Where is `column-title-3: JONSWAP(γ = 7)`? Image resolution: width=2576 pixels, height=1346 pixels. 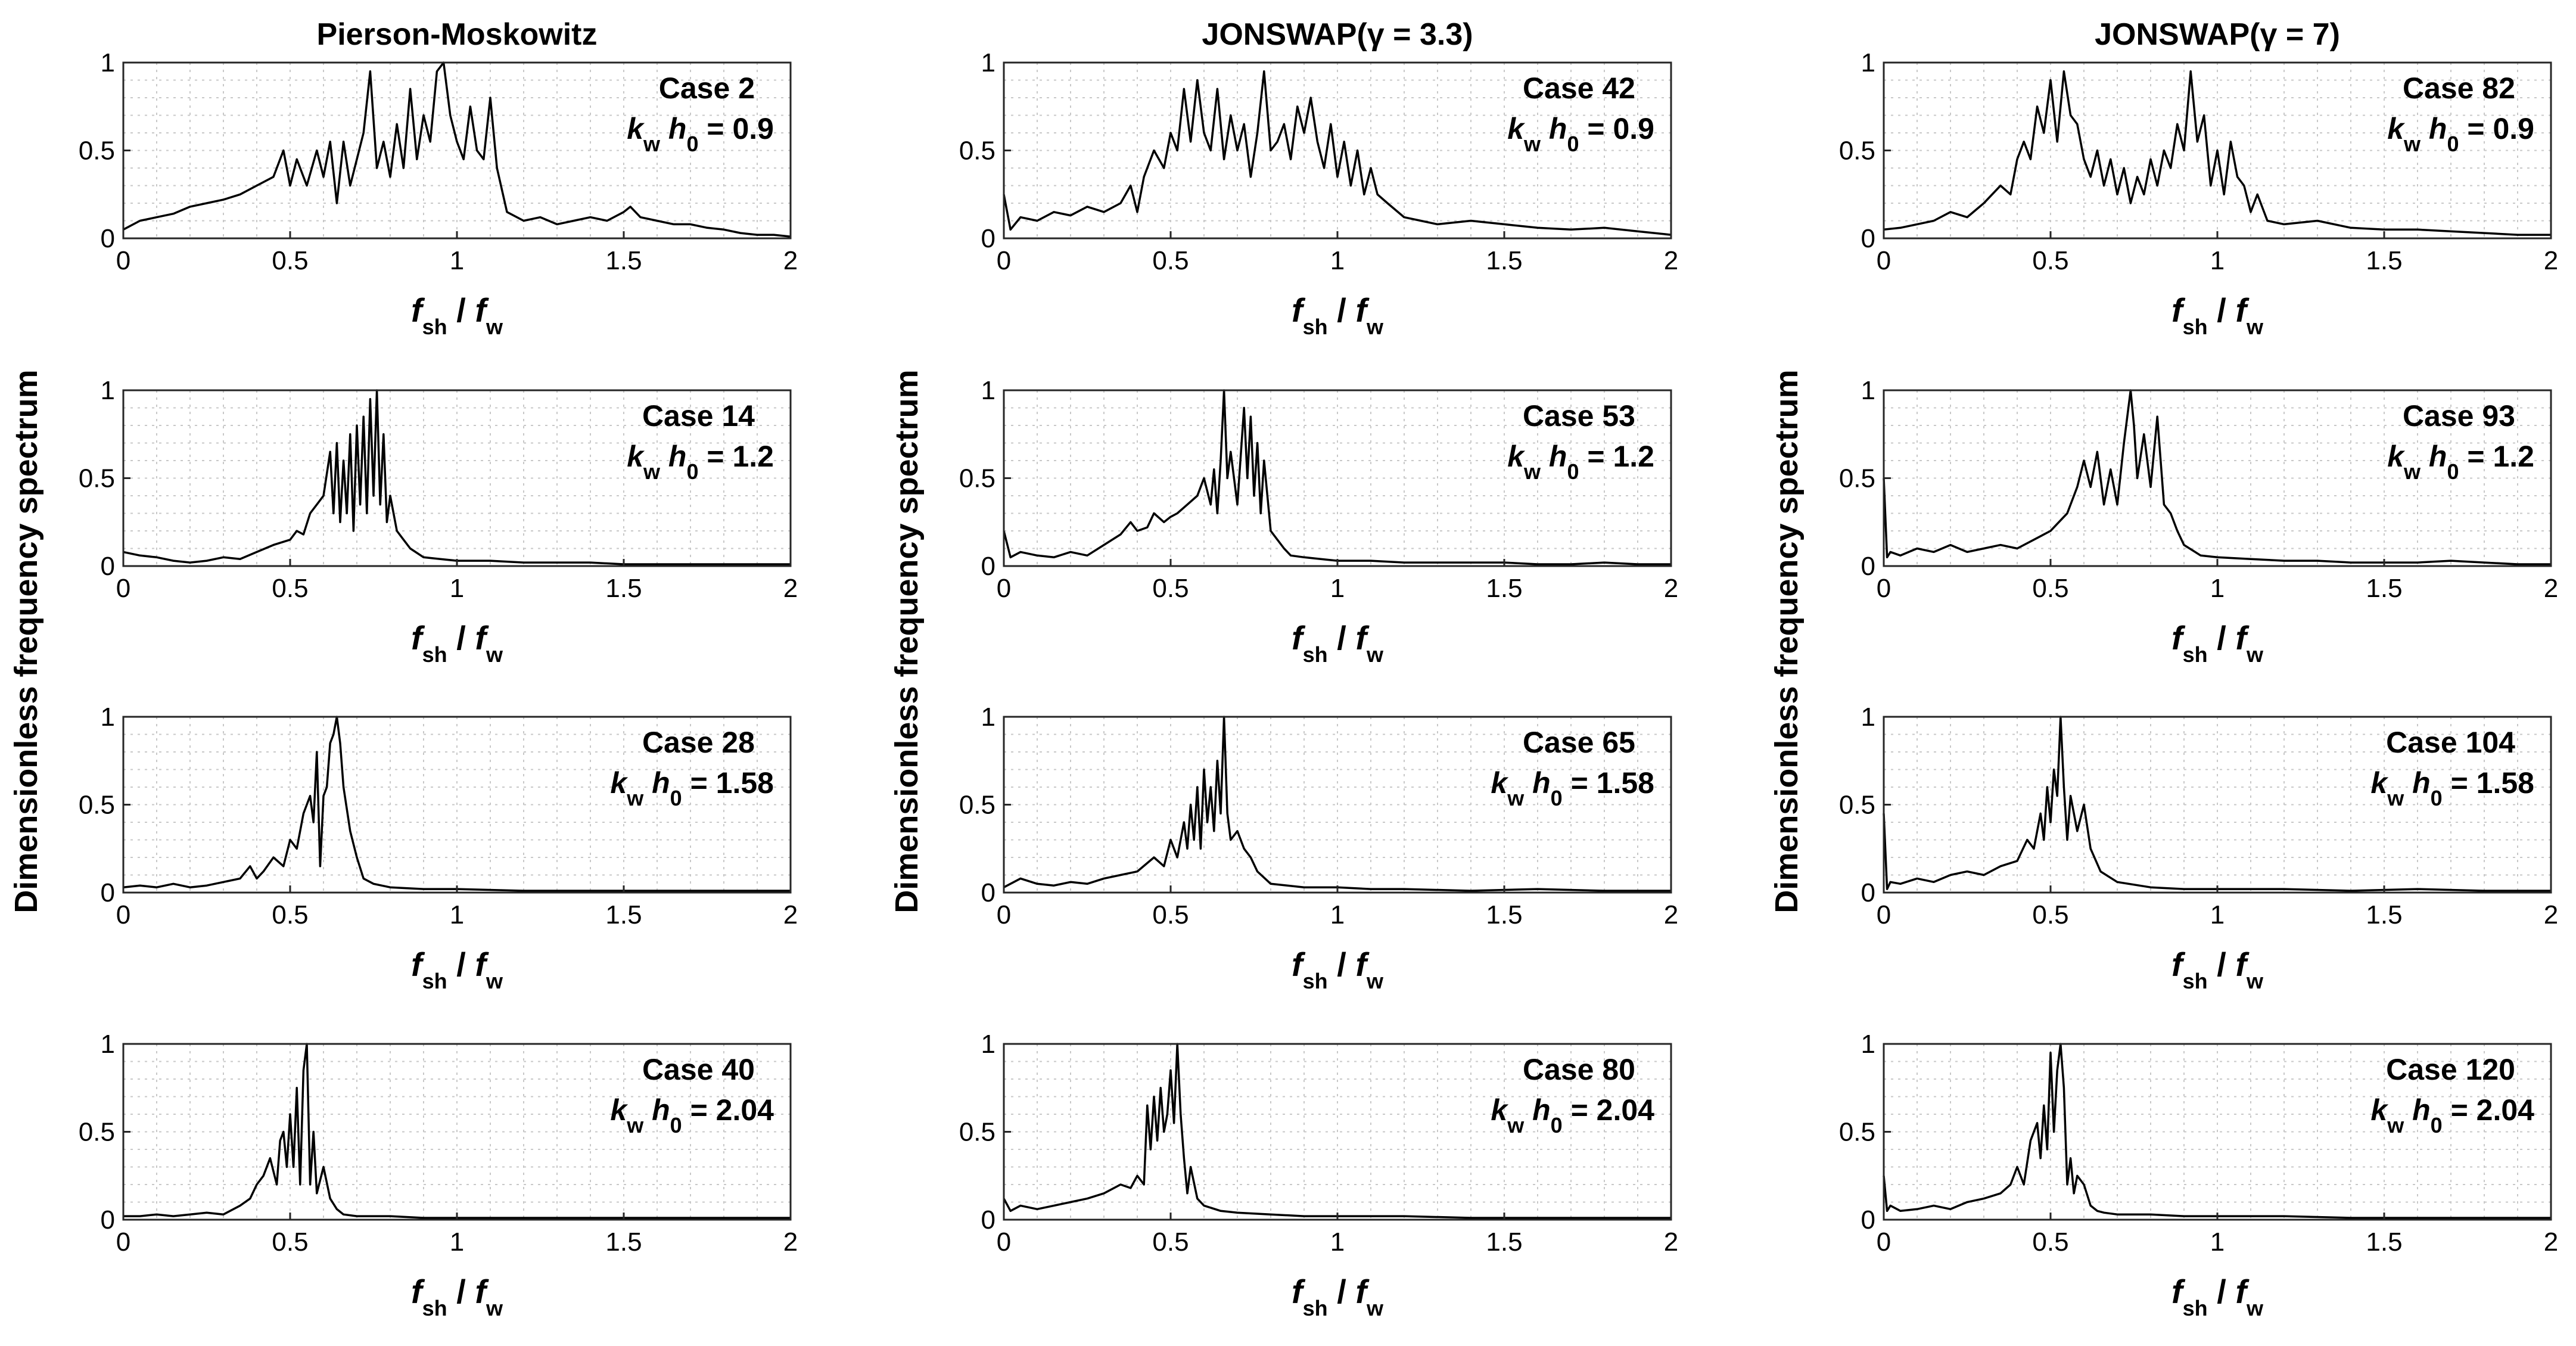 column-title-3: JONSWAP(γ = 7) is located at coordinates (2217, 34).